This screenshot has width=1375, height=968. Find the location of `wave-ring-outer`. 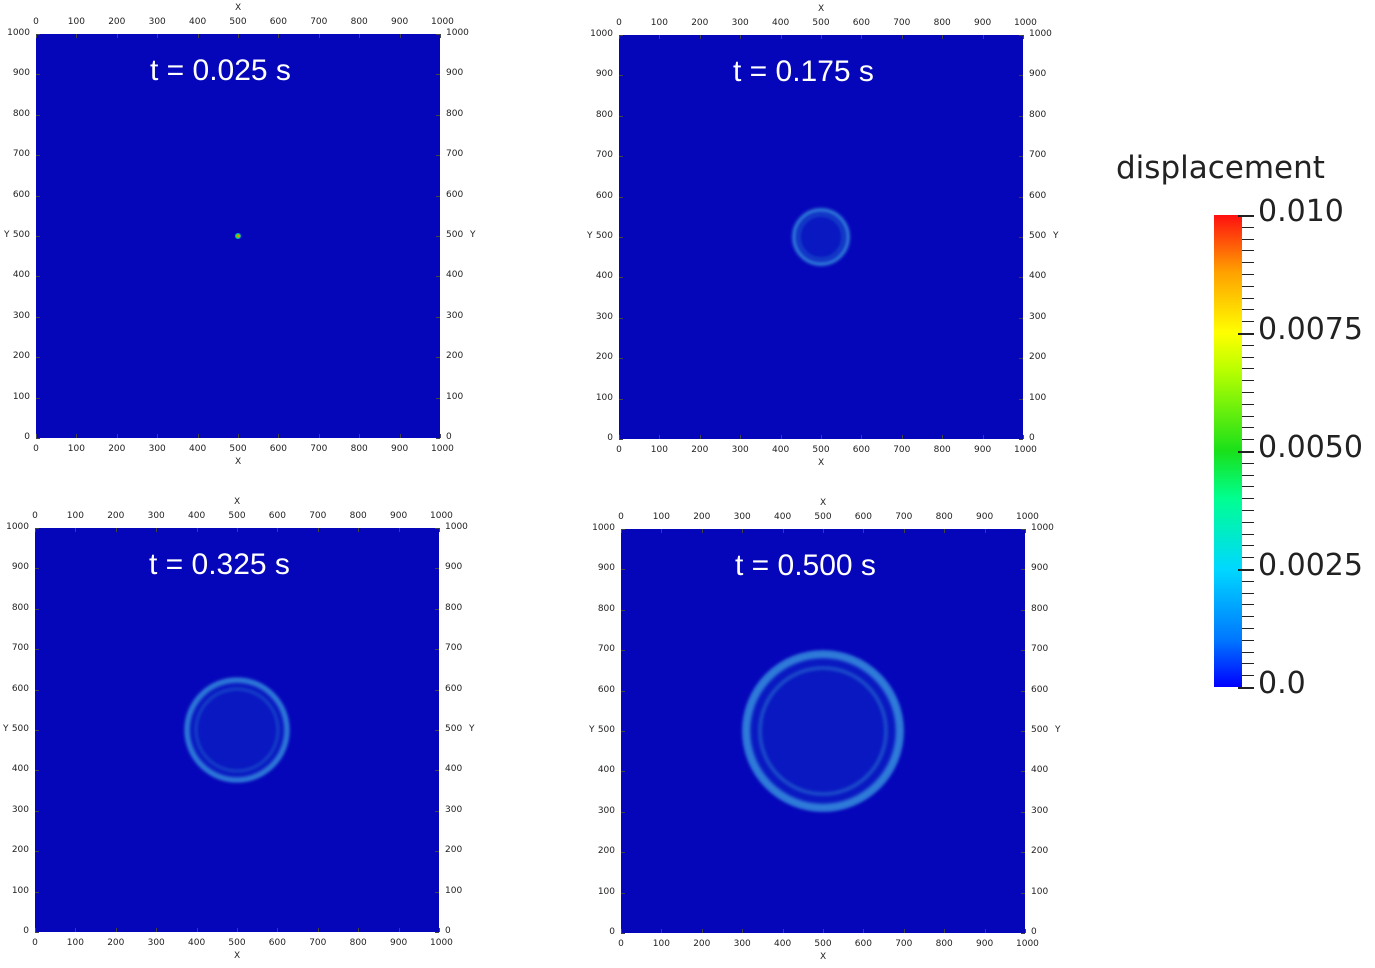

wave-ring-outer is located at coordinates (823, 731).